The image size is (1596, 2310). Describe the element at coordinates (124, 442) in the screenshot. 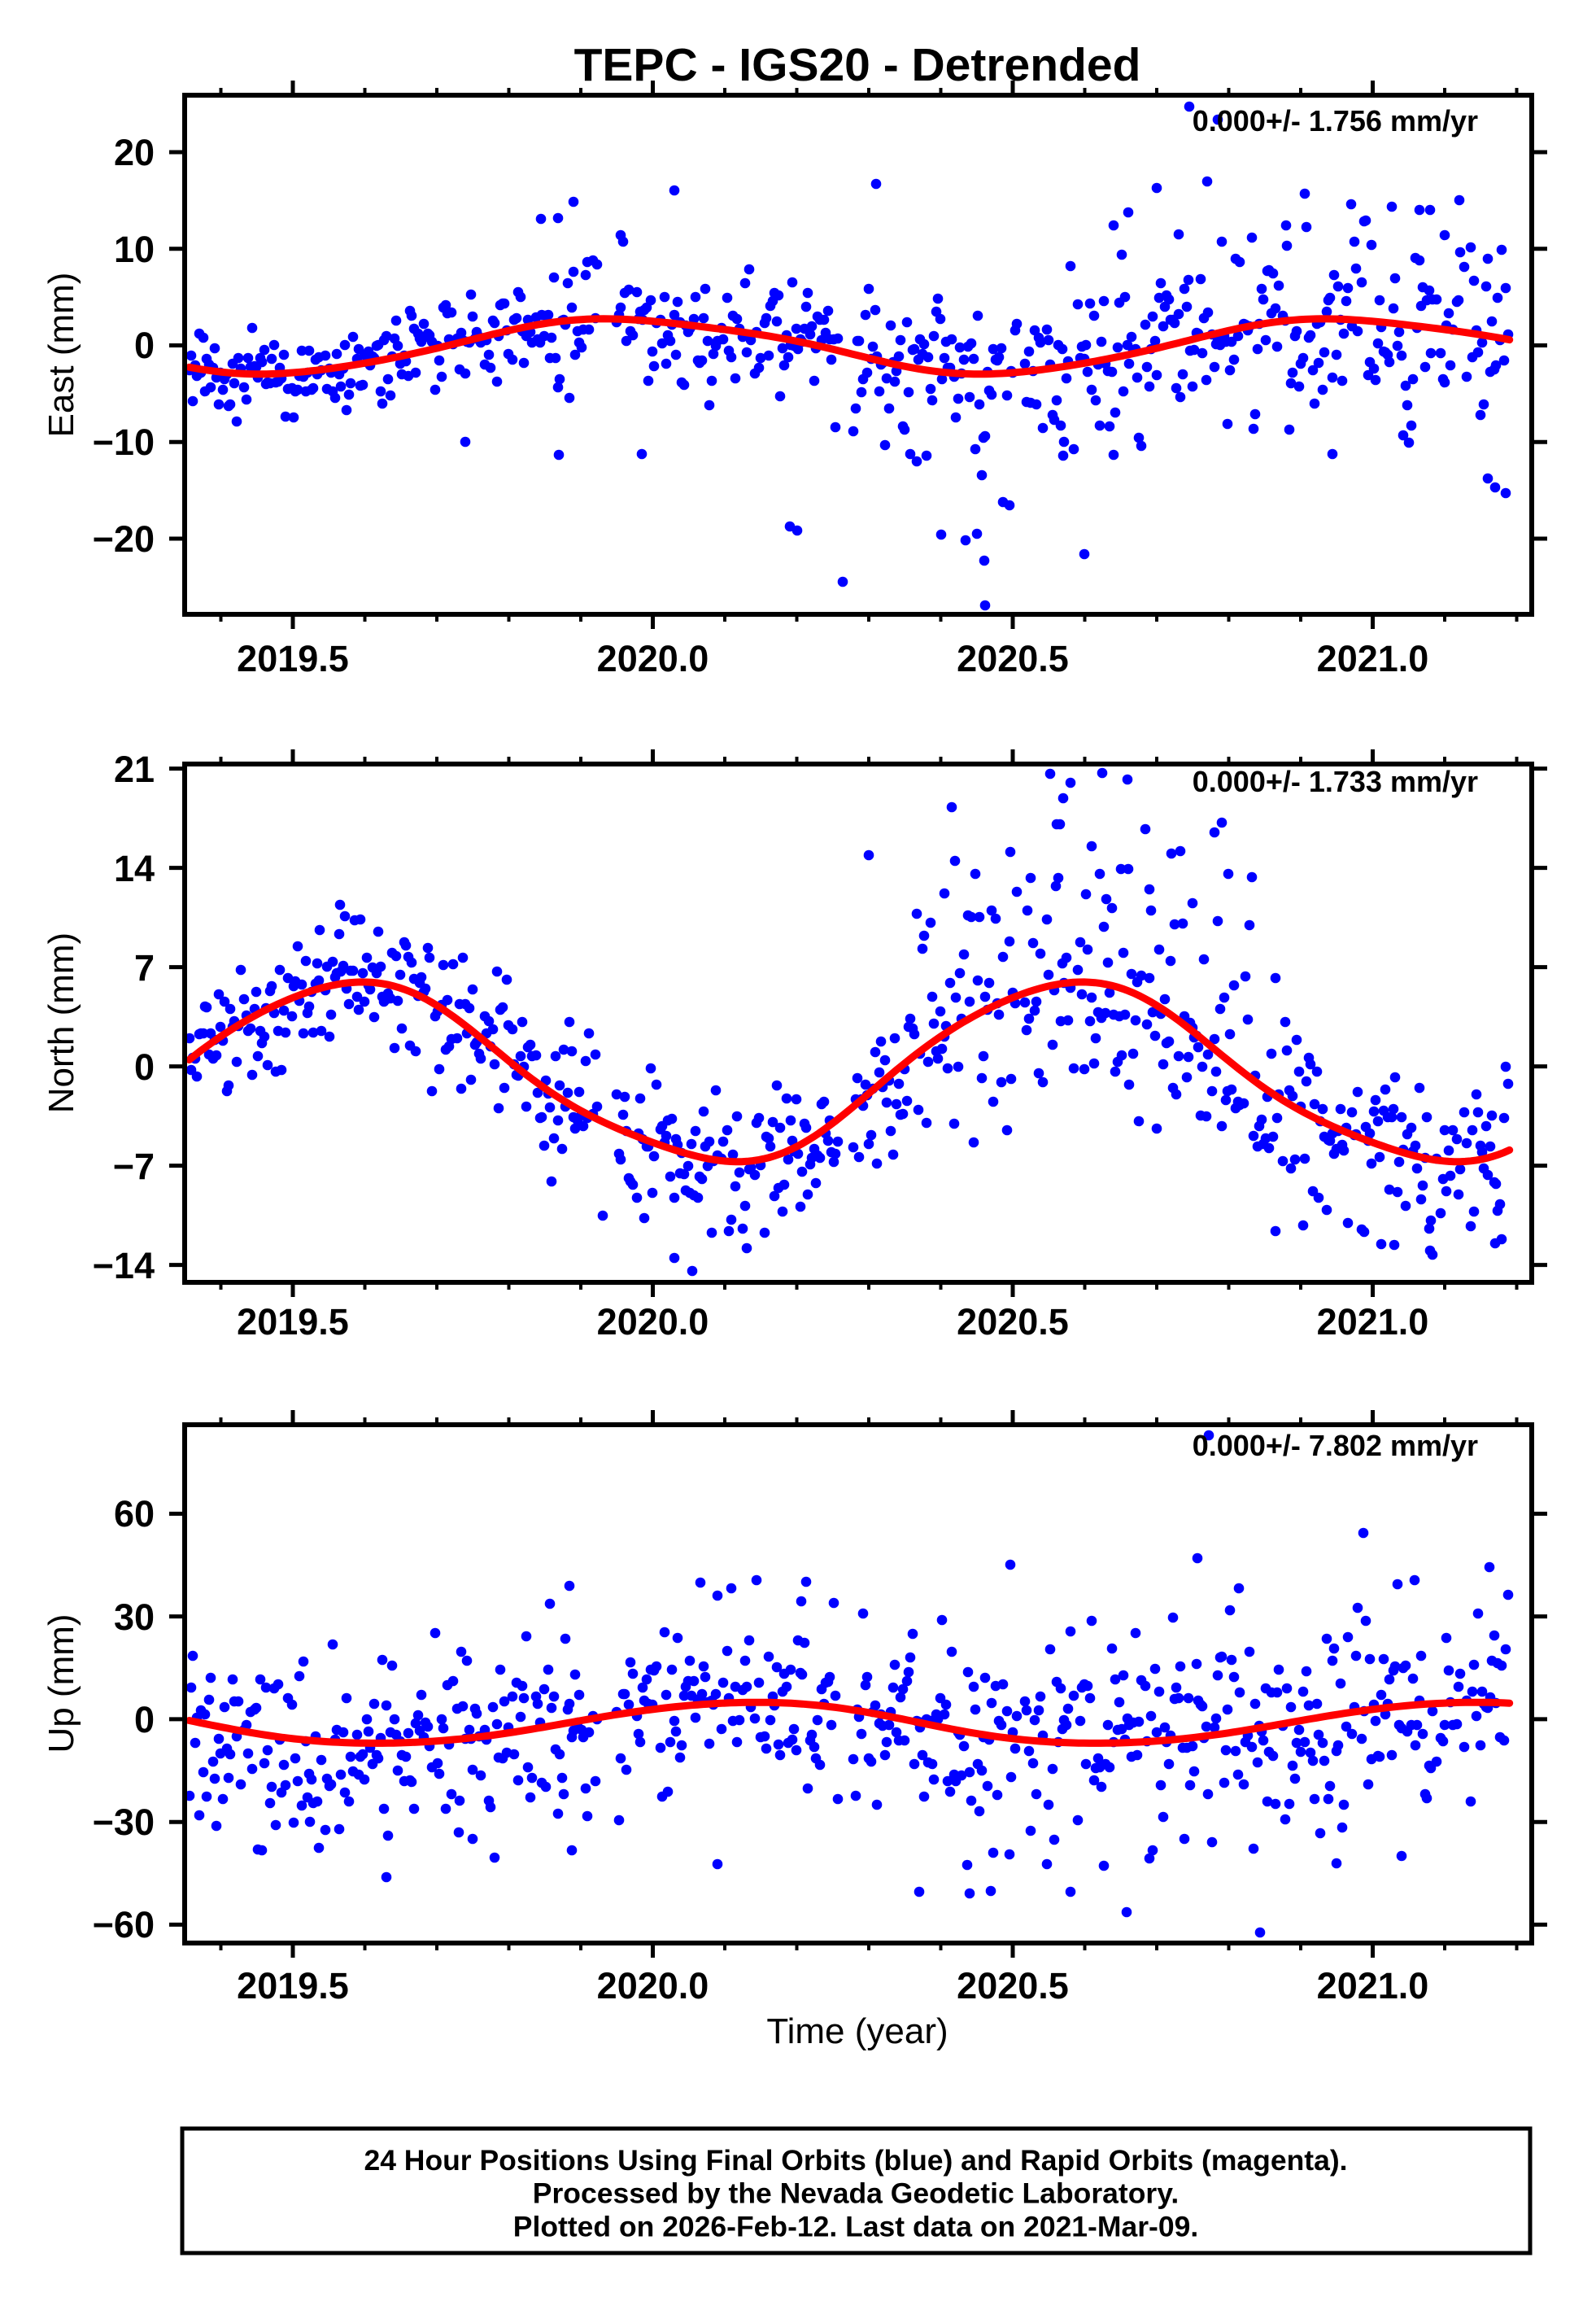

I see `svg-text: −10` at that location.